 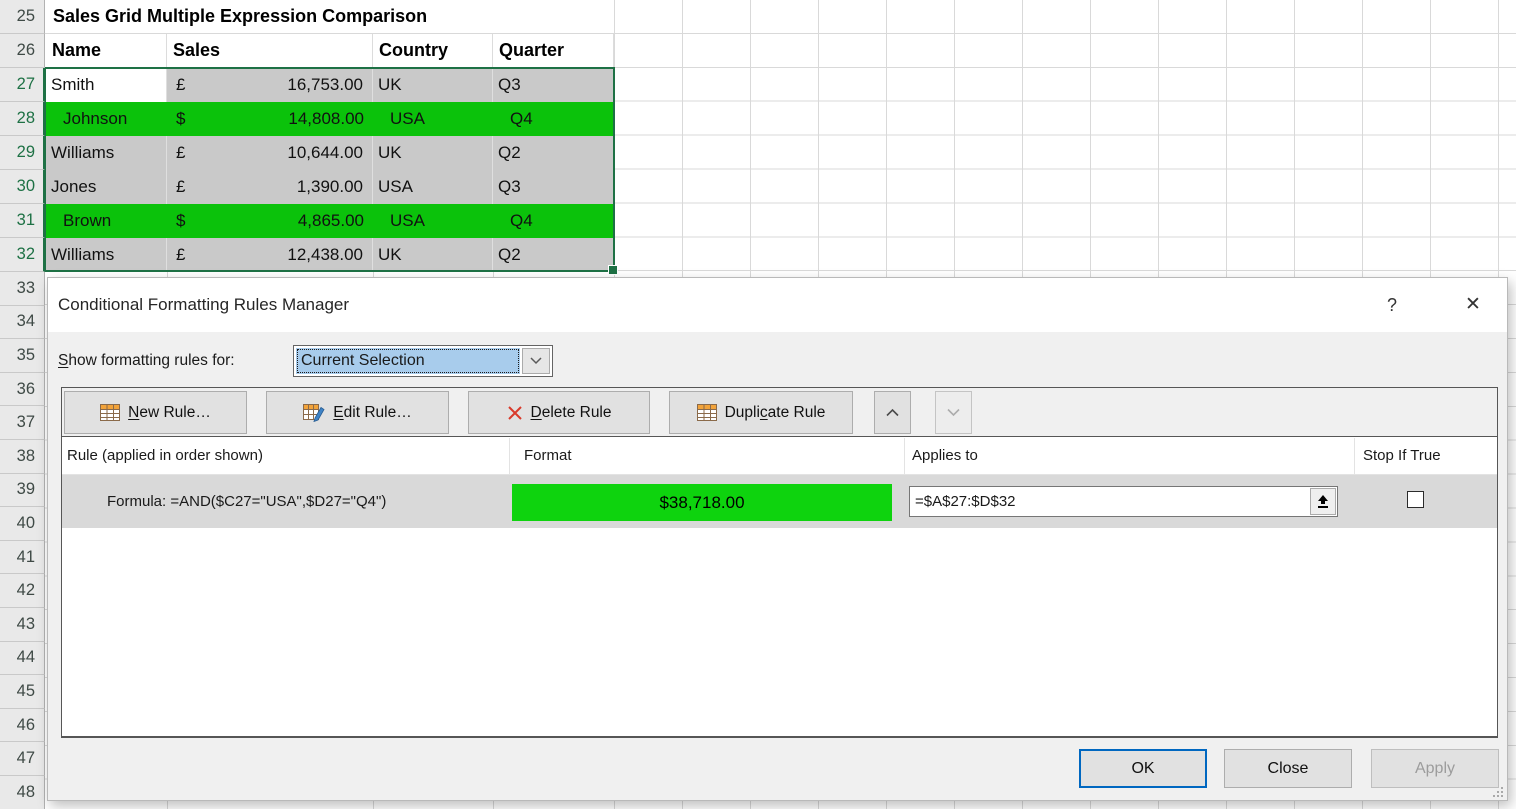 I want to click on row-header: 46, so click(x=22, y=725).